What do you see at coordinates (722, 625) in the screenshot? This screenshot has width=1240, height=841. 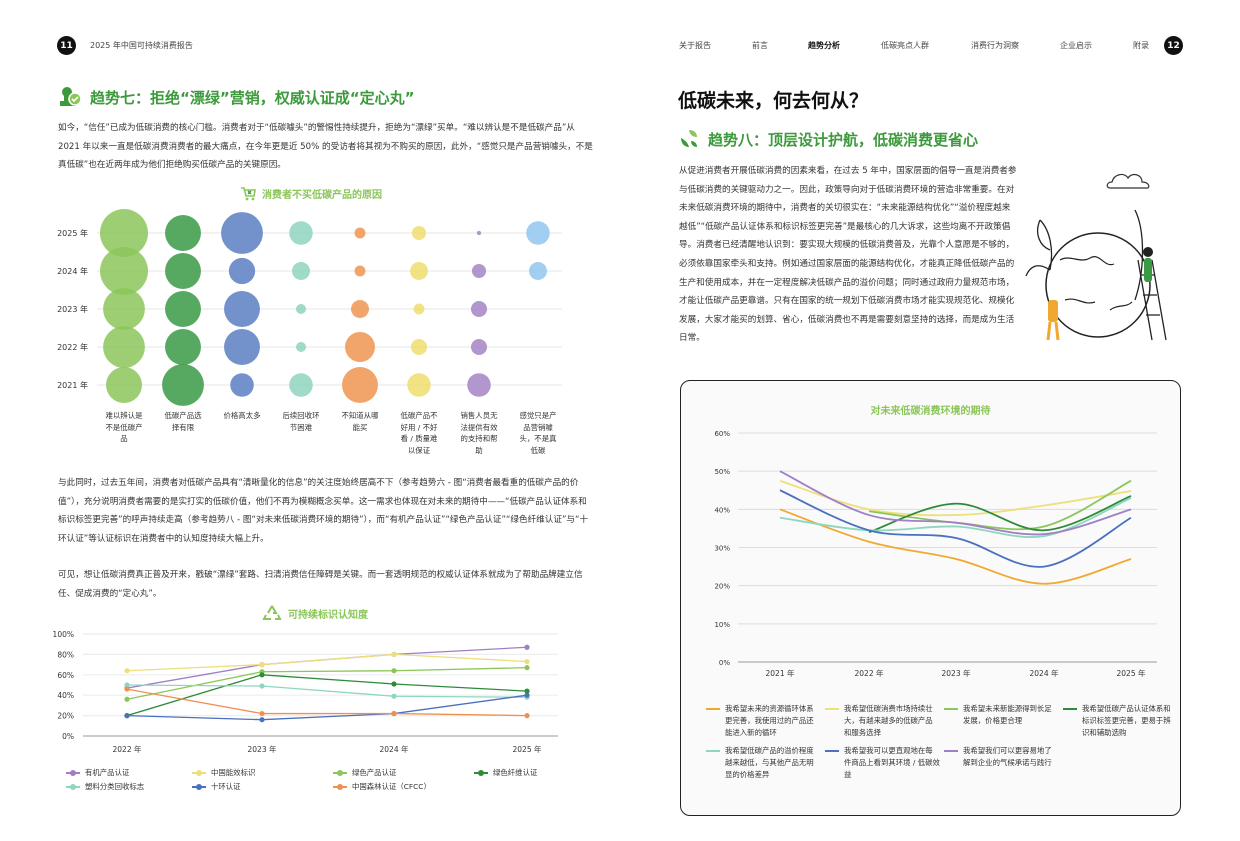 I see `y-tick-label: 10%` at bounding box center [722, 625].